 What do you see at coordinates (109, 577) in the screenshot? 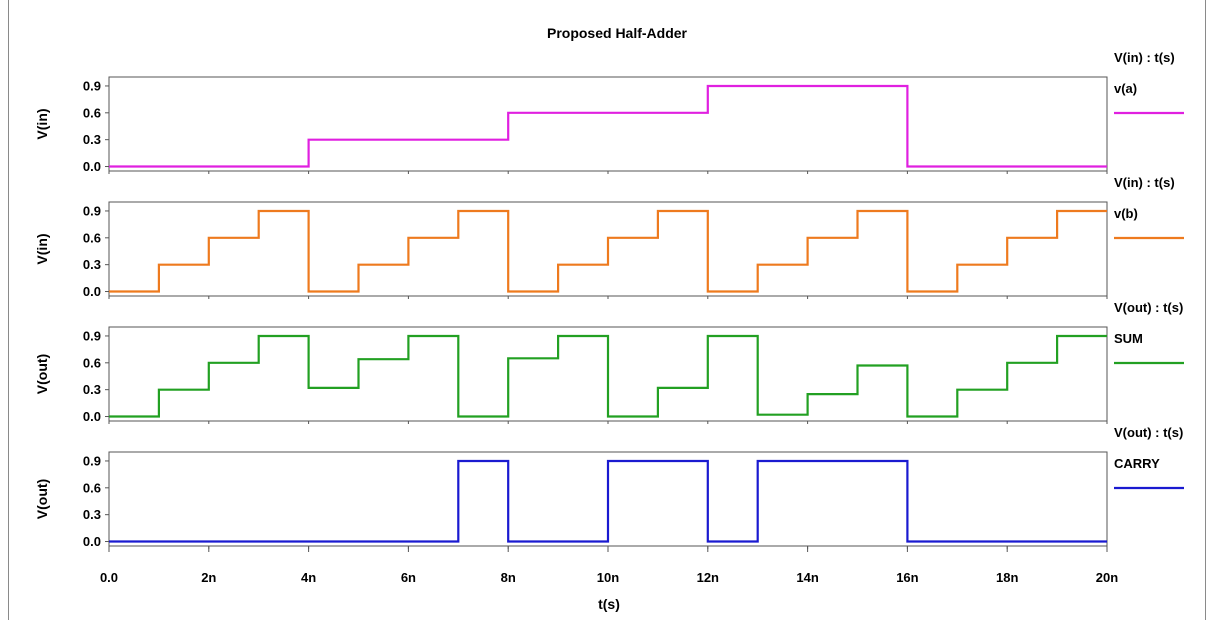
I see `x-tick-label: 0.0` at bounding box center [109, 577].